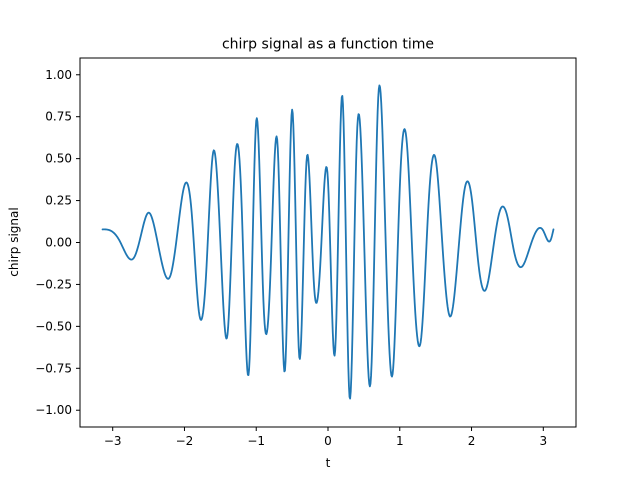 The height and width of the screenshot is (485, 640). I want to click on x-axis-label: t, so click(328, 463).